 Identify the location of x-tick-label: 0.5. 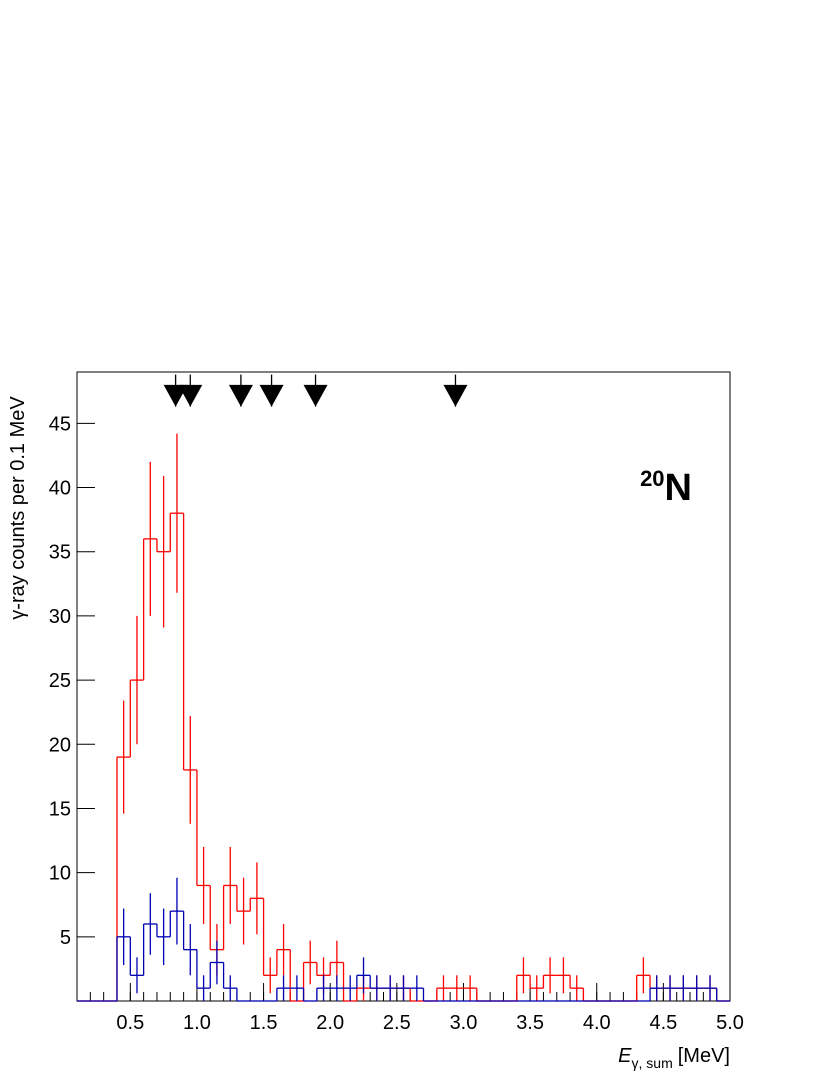
(130, 1023).